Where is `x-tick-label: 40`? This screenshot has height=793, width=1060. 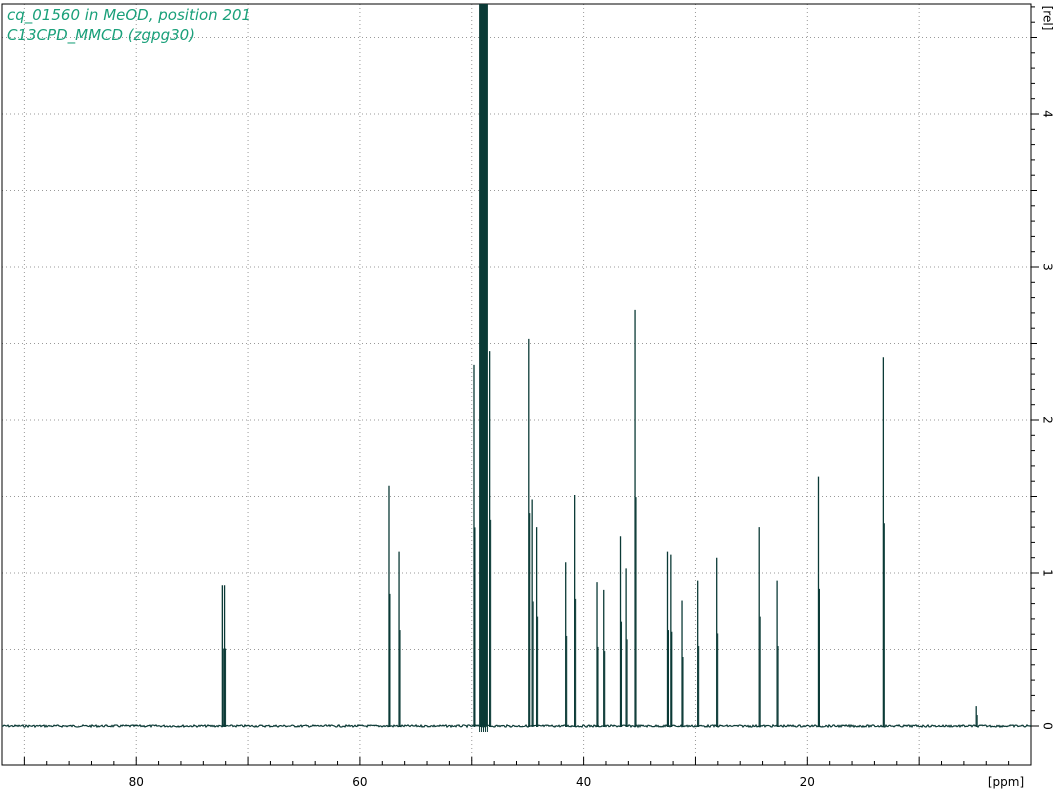
x-tick-label: 40 is located at coordinates (583, 782).